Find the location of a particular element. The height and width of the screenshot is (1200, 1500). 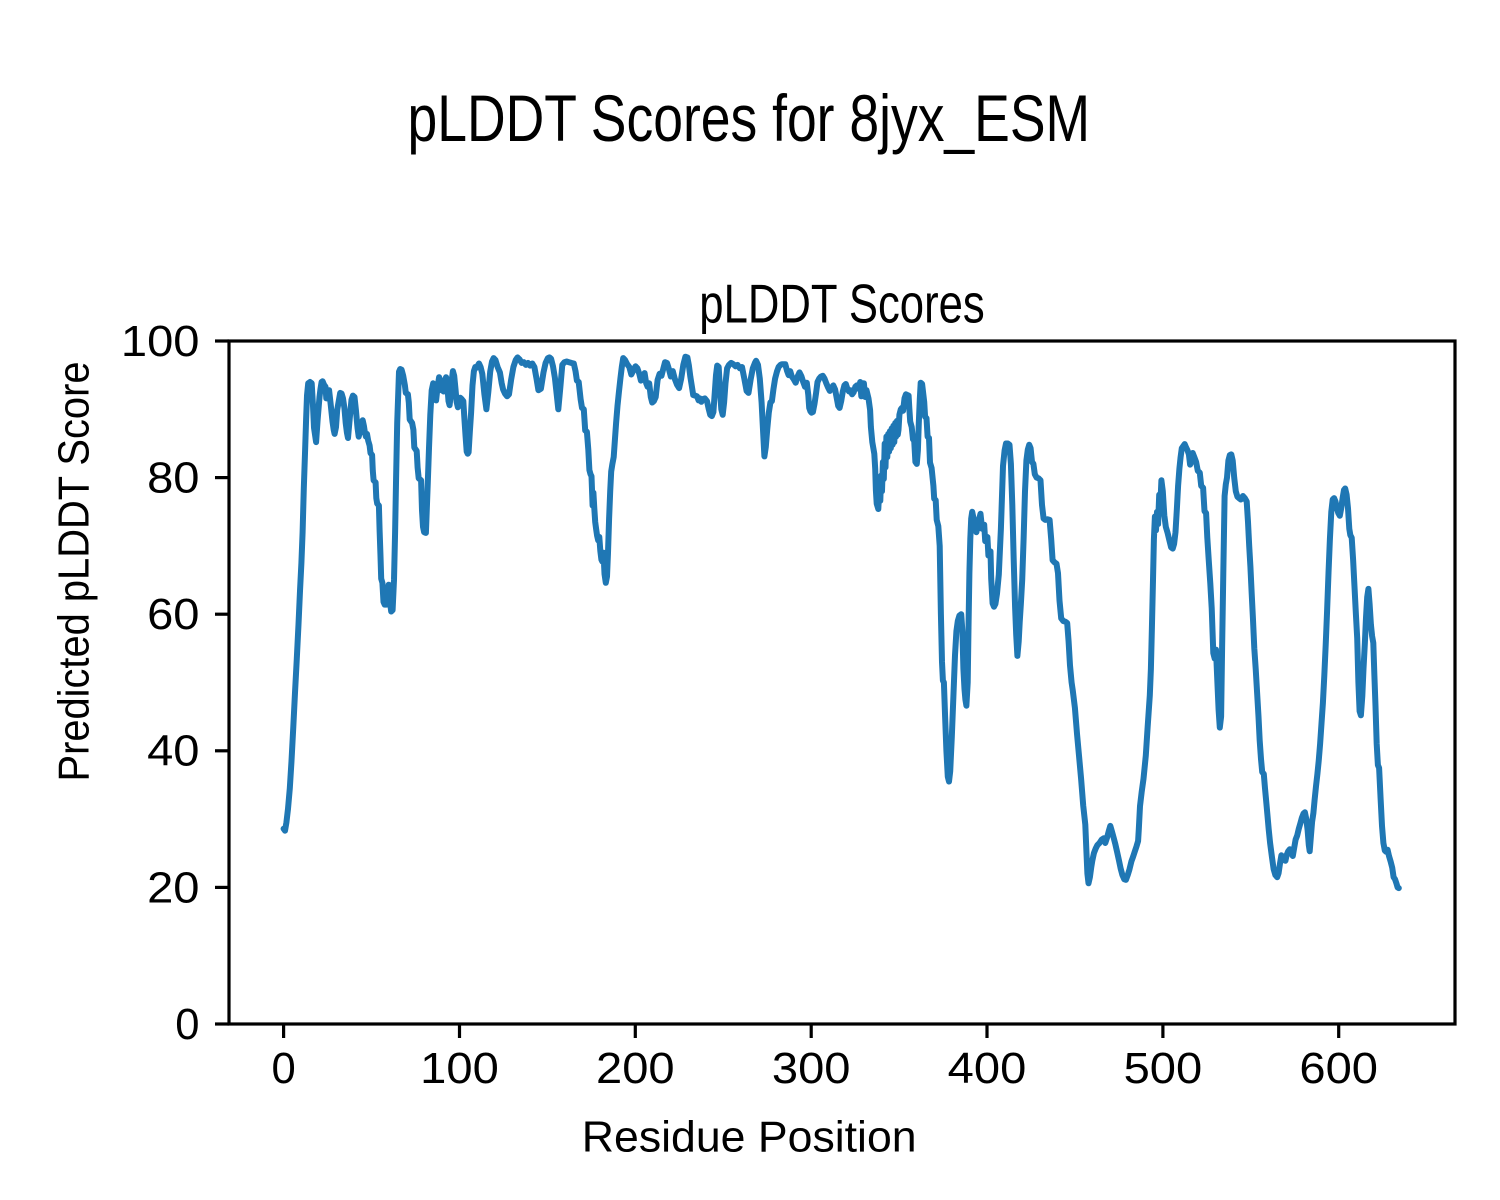

svg-text: Predicted pLDDT Score is located at coordinates (75, 572).